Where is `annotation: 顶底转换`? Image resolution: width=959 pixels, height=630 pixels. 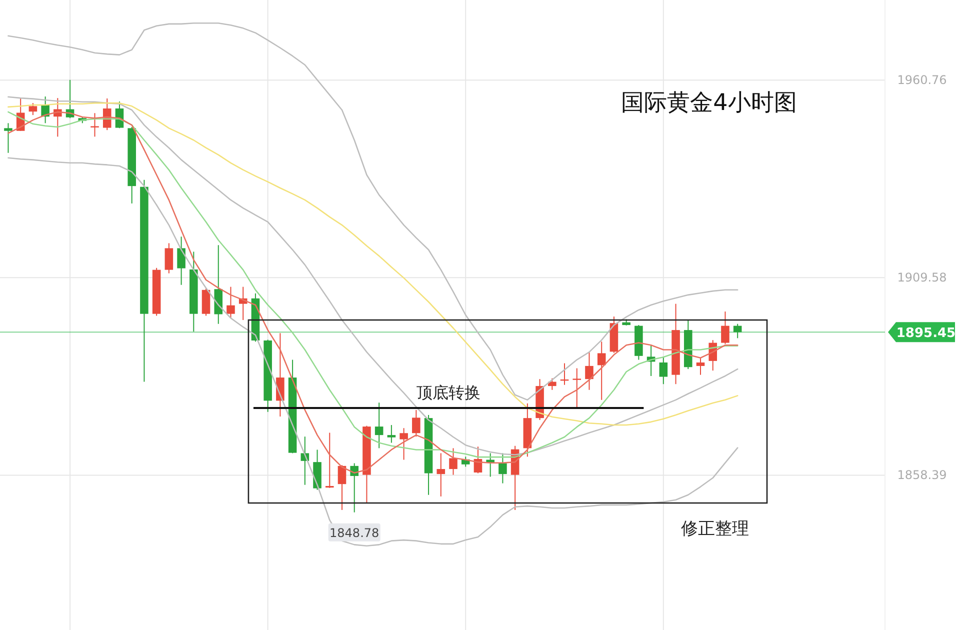
annotation: 顶底转换 is located at coordinates (448, 392).